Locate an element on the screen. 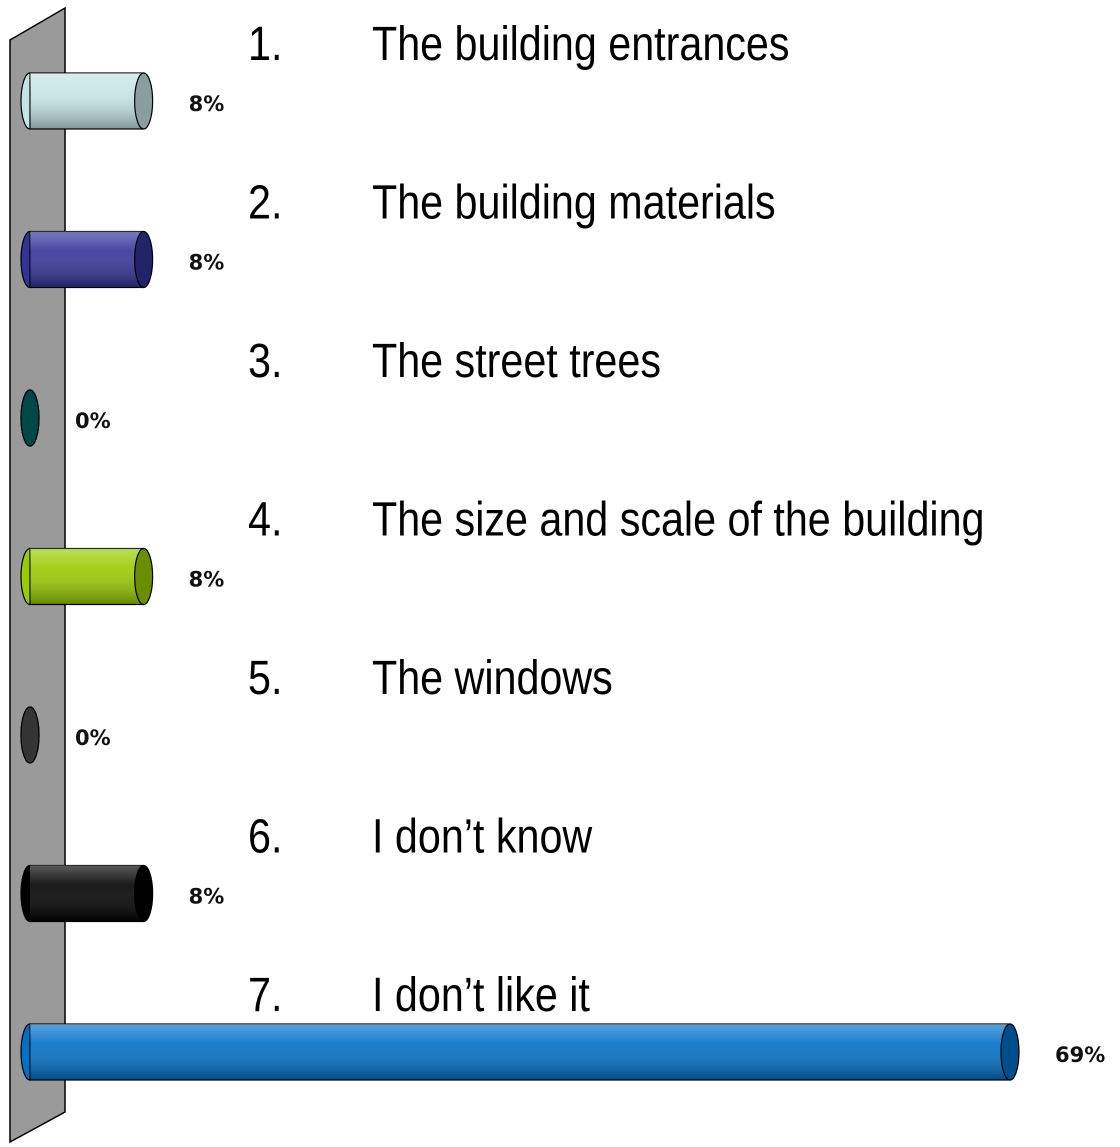  category-label: The building materials is located at coordinates (574, 203).